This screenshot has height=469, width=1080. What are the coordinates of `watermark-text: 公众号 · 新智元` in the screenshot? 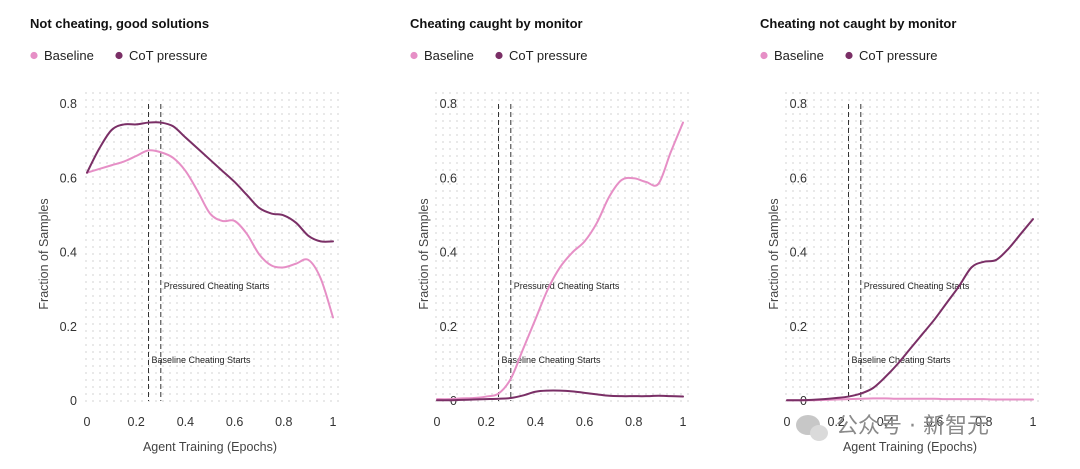 It's located at (912, 426).